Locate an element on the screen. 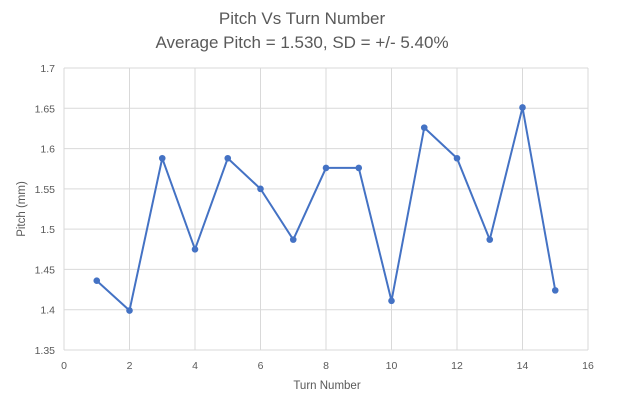 The image size is (618, 401). x-tick-label: 0 is located at coordinates (64, 366).